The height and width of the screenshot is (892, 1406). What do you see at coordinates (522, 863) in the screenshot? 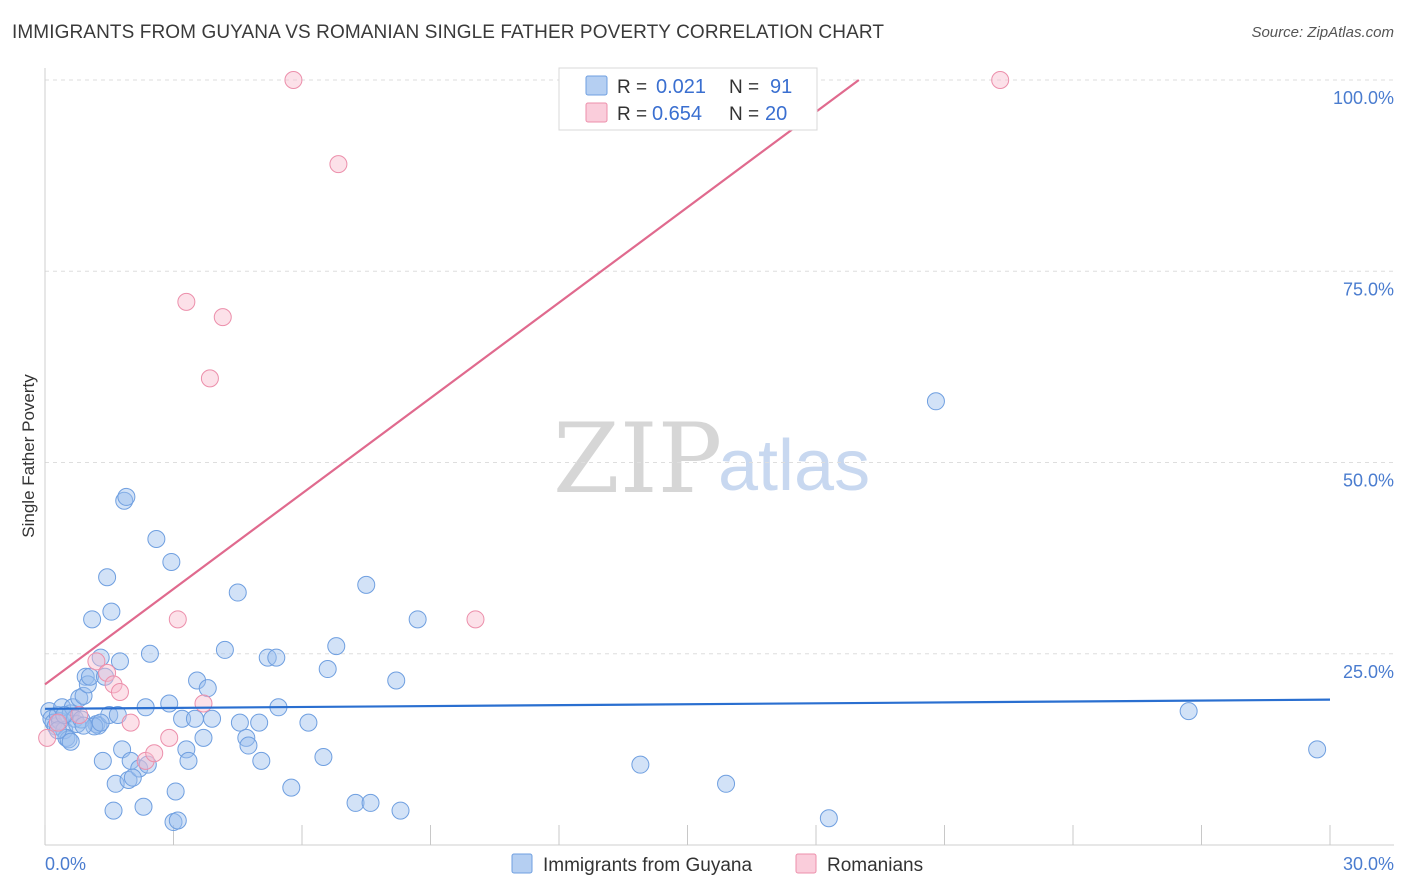
I see `bottom-legend-swatch-guyana` at bounding box center [522, 863].